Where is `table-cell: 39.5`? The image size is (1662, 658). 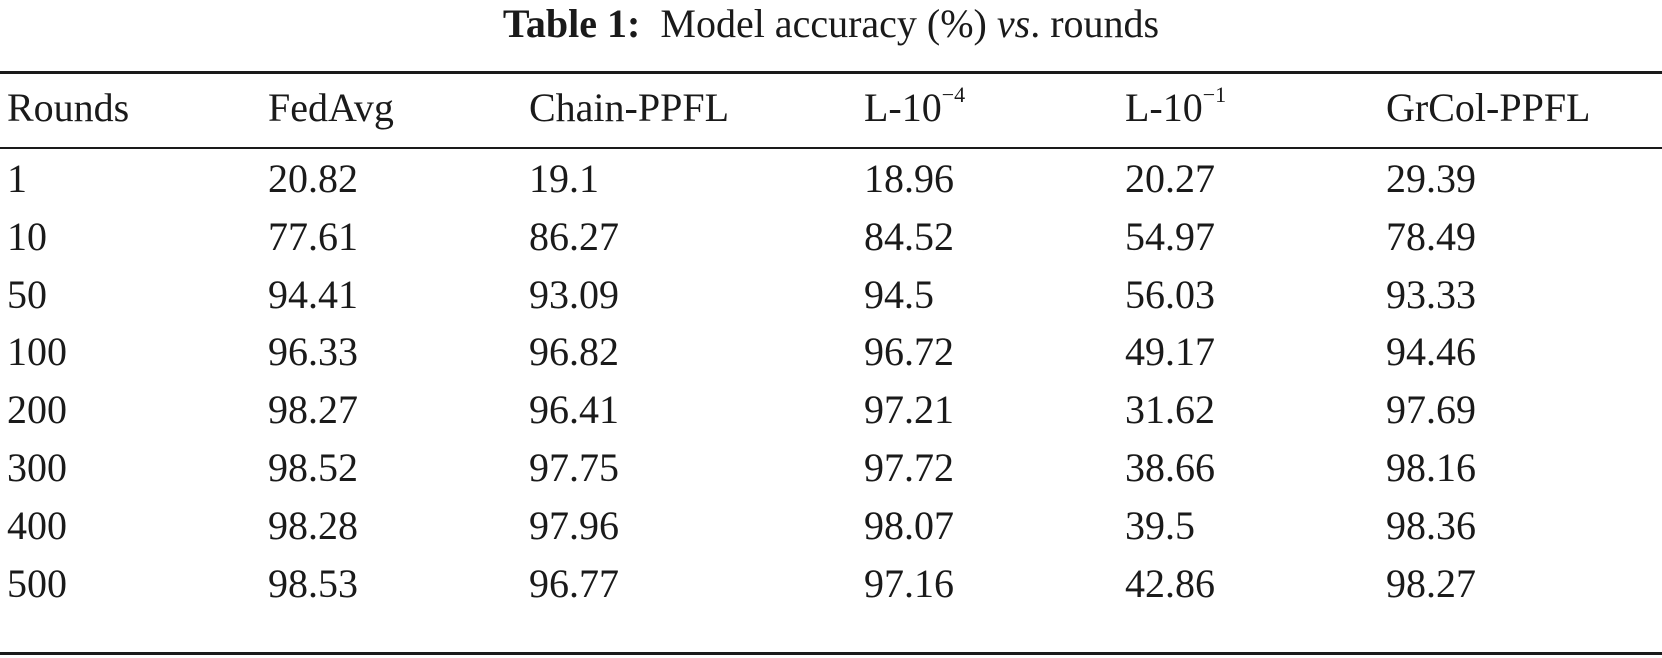 table-cell: 39.5 is located at coordinates (1160, 525).